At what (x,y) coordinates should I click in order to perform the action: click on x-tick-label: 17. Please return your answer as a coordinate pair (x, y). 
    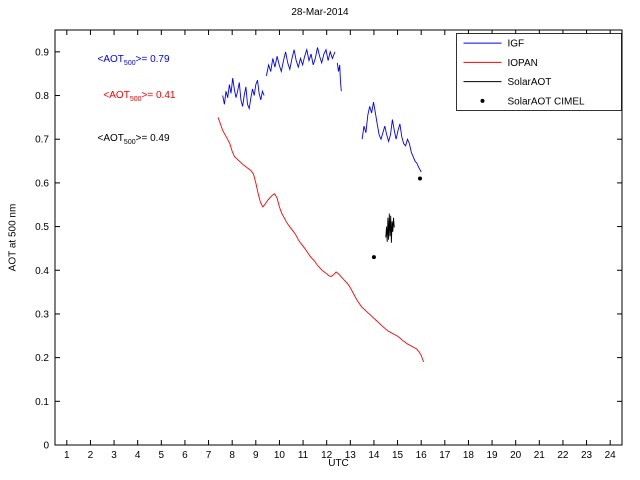
    Looking at the image, I should click on (445, 455).